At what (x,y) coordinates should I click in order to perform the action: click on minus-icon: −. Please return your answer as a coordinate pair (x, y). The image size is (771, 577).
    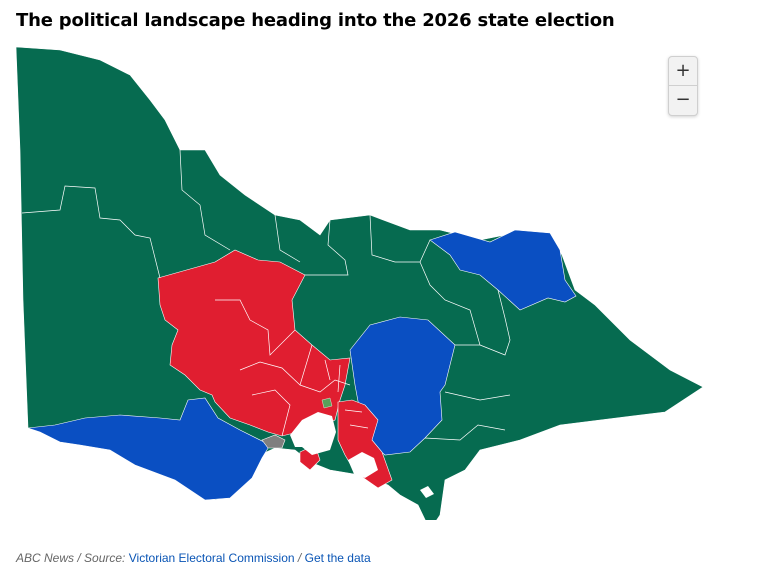
    Looking at the image, I should click on (683, 99).